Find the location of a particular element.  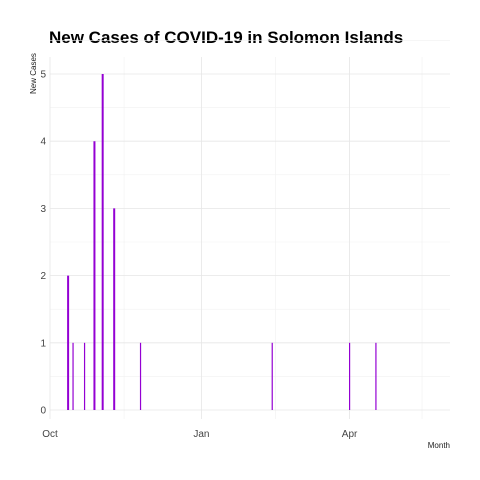

x-tick-labels: Oct Jan Apr is located at coordinates (200, 434).